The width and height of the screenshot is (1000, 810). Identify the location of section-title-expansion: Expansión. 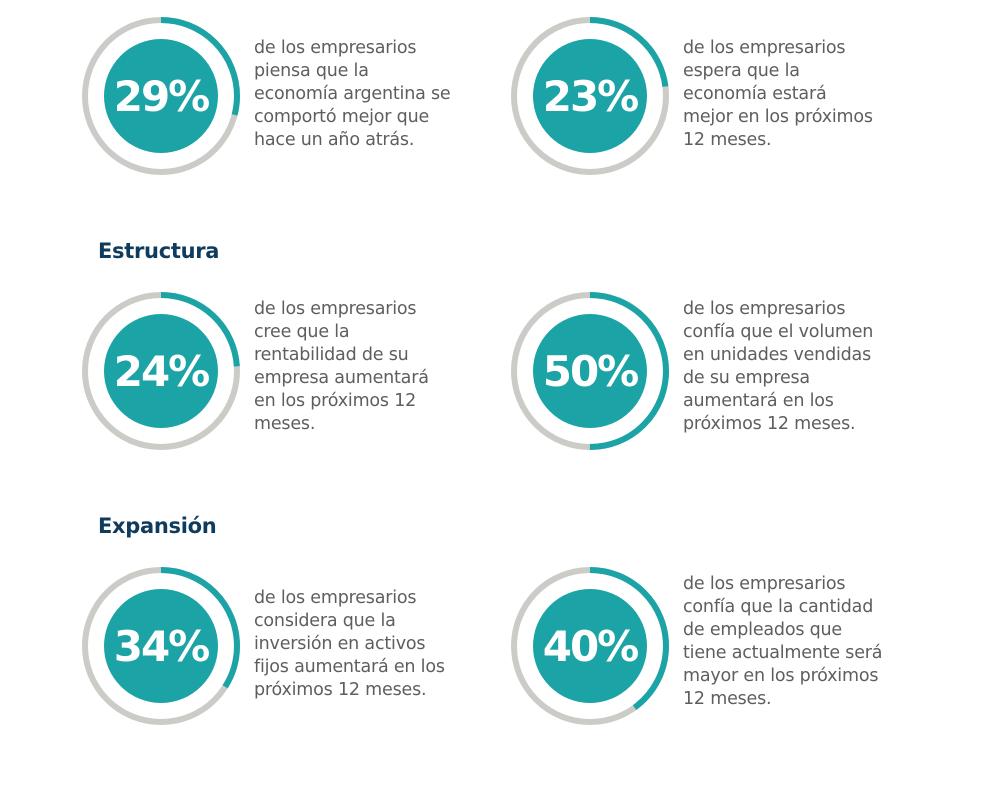
(157, 526).